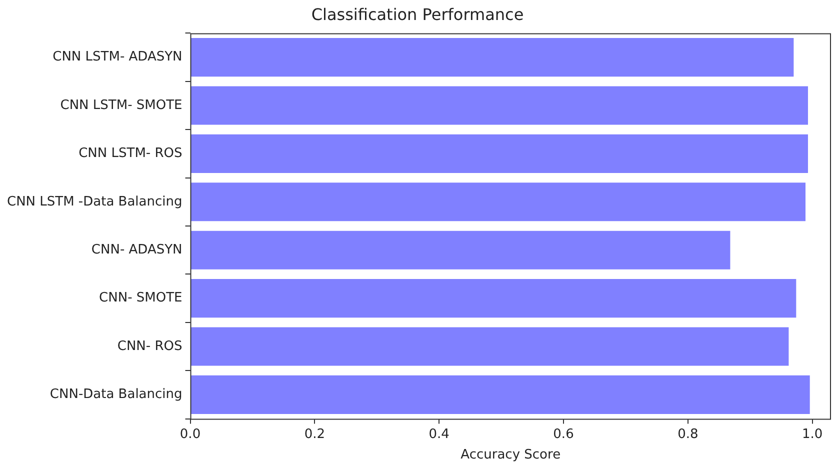  Describe the element at coordinates (812, 434) in the screenshot. I see `x-tick-label: 1.0` at that location.